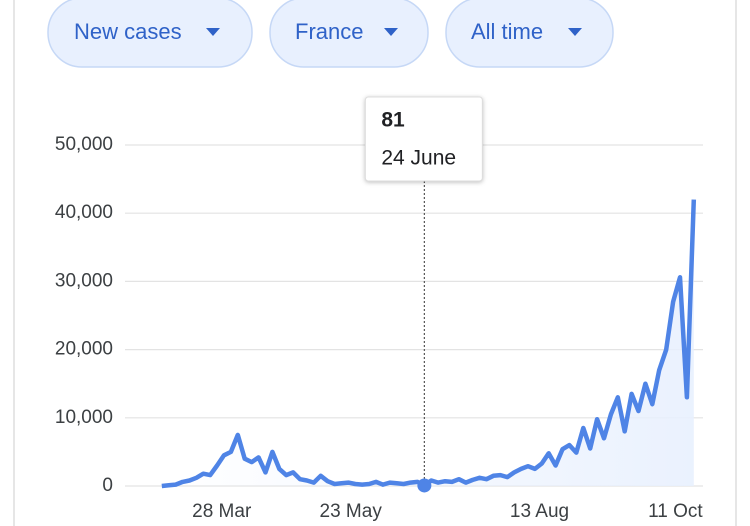  Describe the element at coordinates (329, 31) in the screenshot. I see `chip-label: France` at that location.